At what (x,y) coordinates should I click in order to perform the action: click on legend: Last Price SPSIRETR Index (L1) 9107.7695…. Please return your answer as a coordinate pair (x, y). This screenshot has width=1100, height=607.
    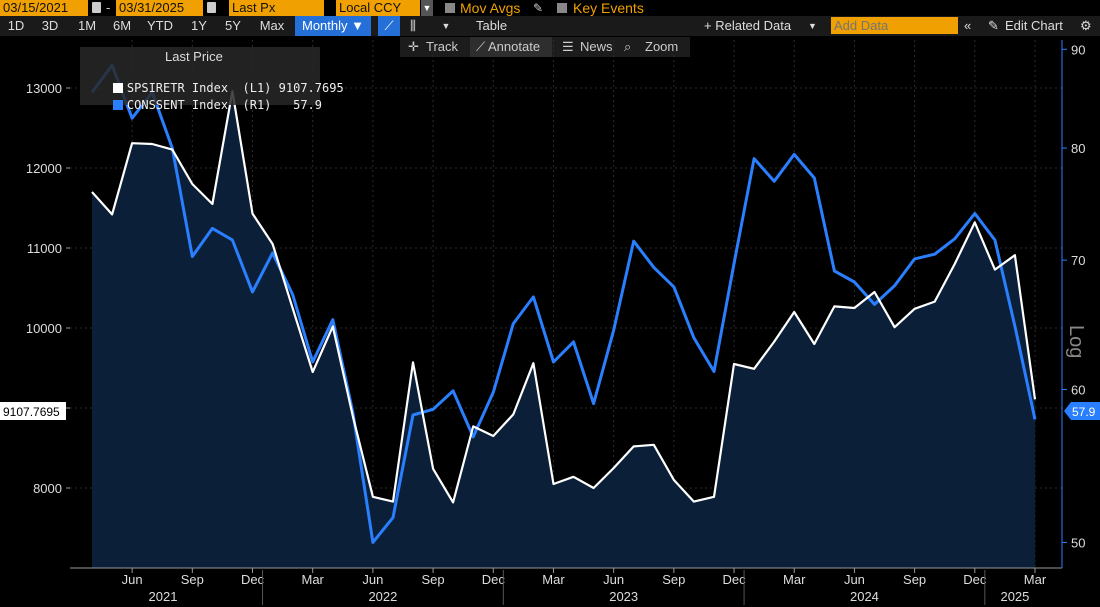
    Looking at the image, I should click on (212, 79).